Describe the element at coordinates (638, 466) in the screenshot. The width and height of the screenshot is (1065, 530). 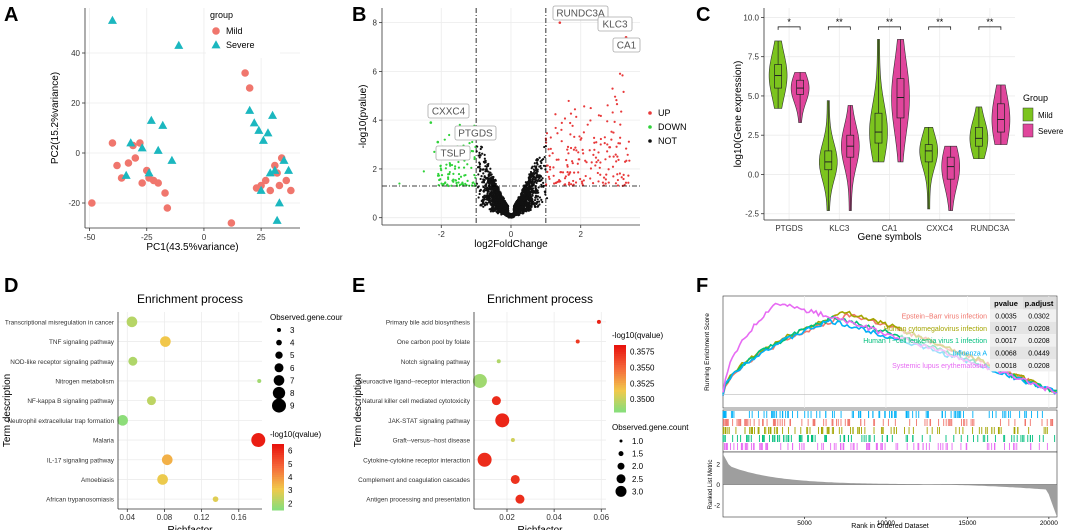
I see `size-legend-label: 2.0` at that location.